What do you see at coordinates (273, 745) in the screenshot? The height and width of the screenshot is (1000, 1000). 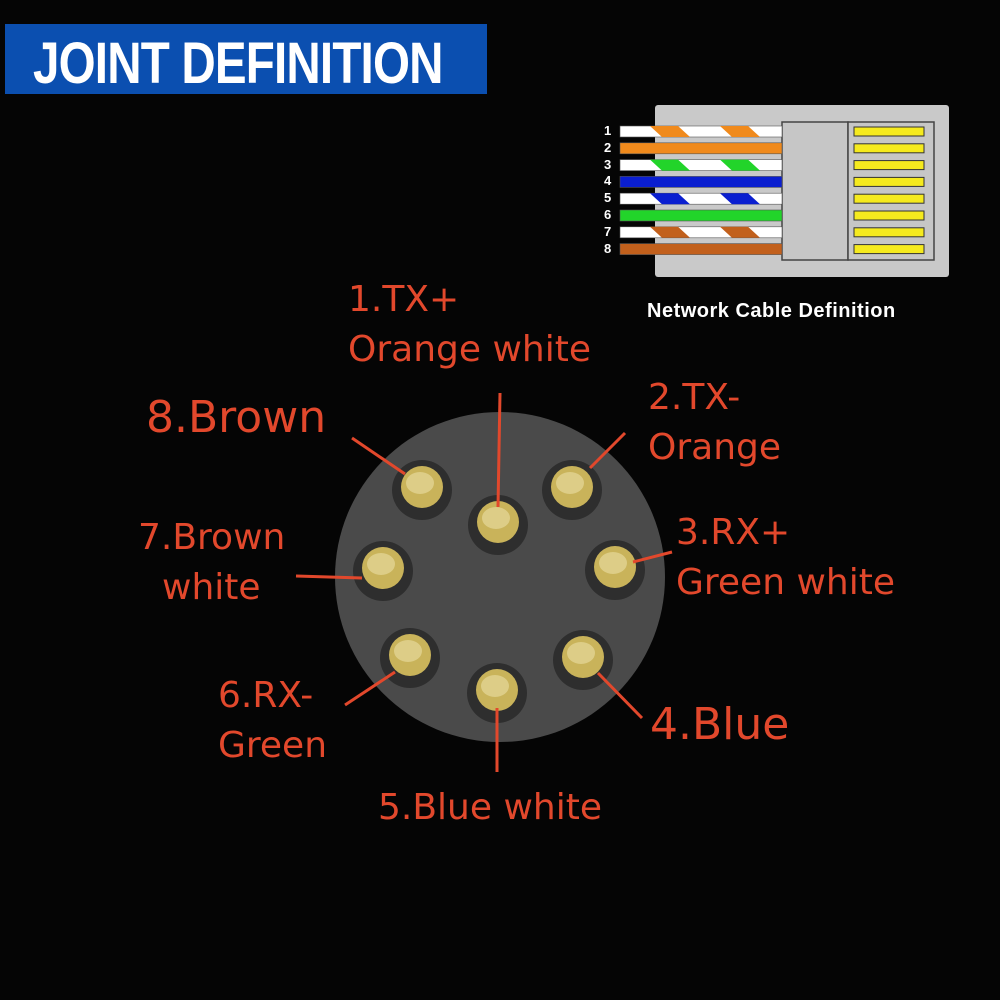 I see `pin-6-color: Green` at bounding box center [273, 745].